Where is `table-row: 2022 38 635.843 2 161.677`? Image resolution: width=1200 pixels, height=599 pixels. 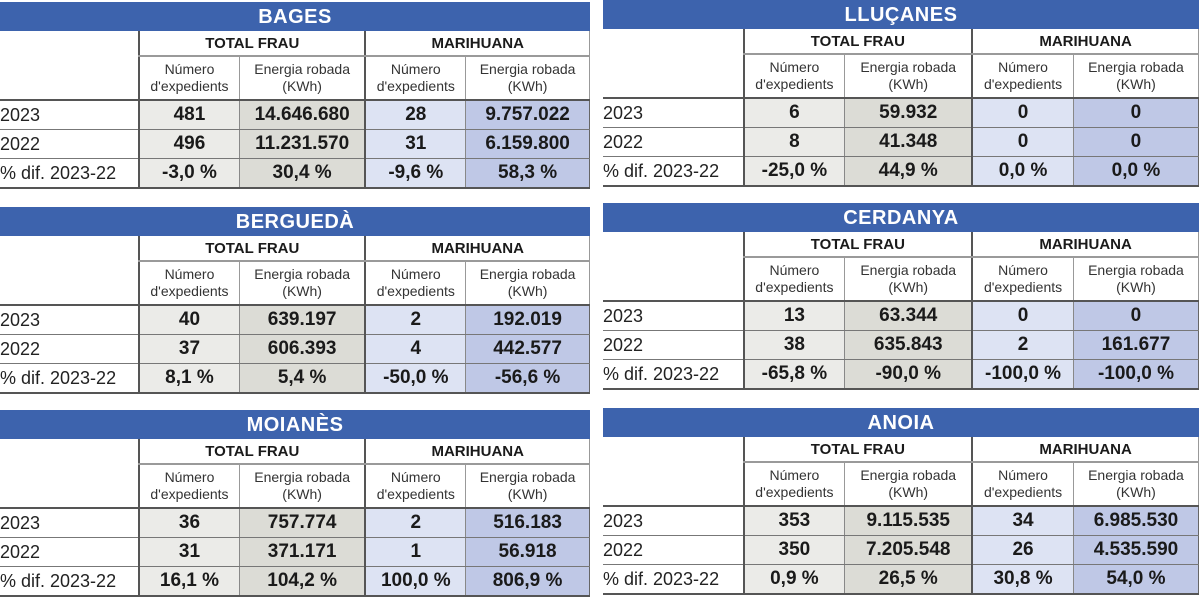
table-row: 2022 38 635.843 2 161.677 is located at coordinates (901, 345).